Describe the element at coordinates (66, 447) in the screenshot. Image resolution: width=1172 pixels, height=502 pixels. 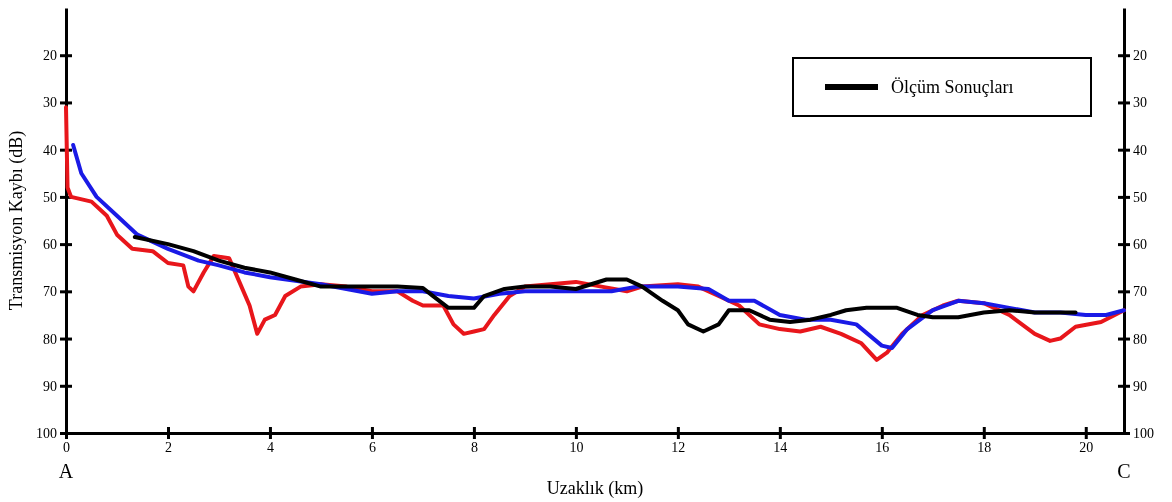
I see `x-tick-label: 0` at that location.